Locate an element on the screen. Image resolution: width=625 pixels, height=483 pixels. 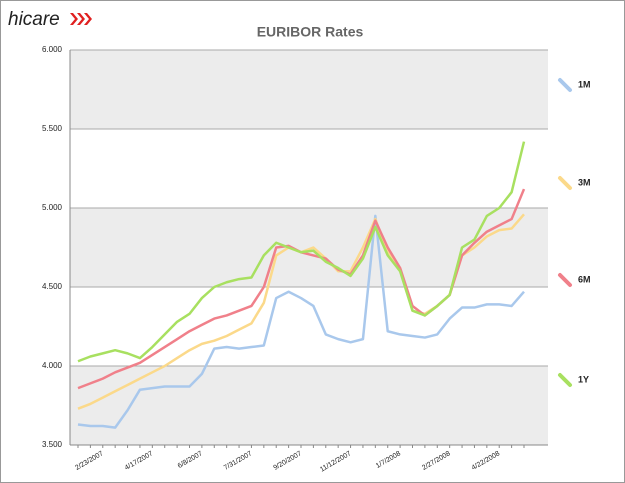
legend-label: 1Y is located at coordinates (583, 379).